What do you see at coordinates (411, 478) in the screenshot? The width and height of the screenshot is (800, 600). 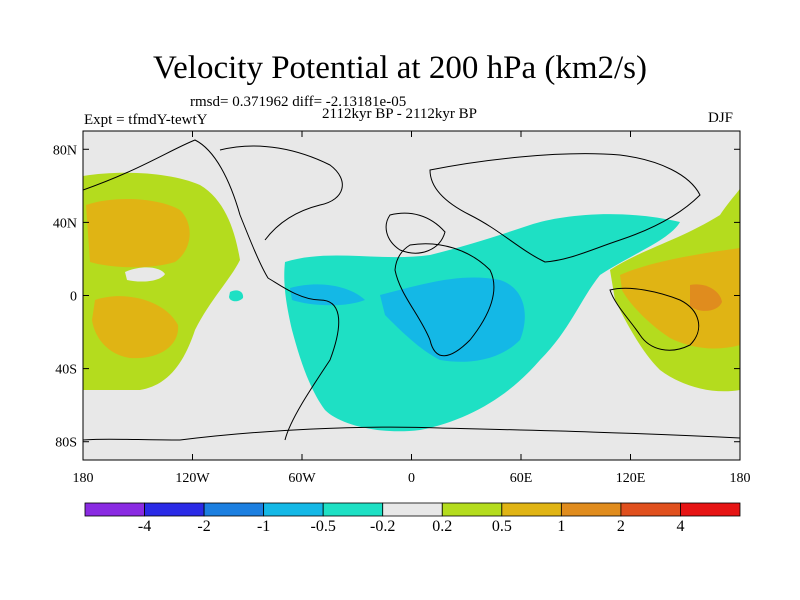 I see `lon-tick-label: 0` at bounding box center [411, 478].